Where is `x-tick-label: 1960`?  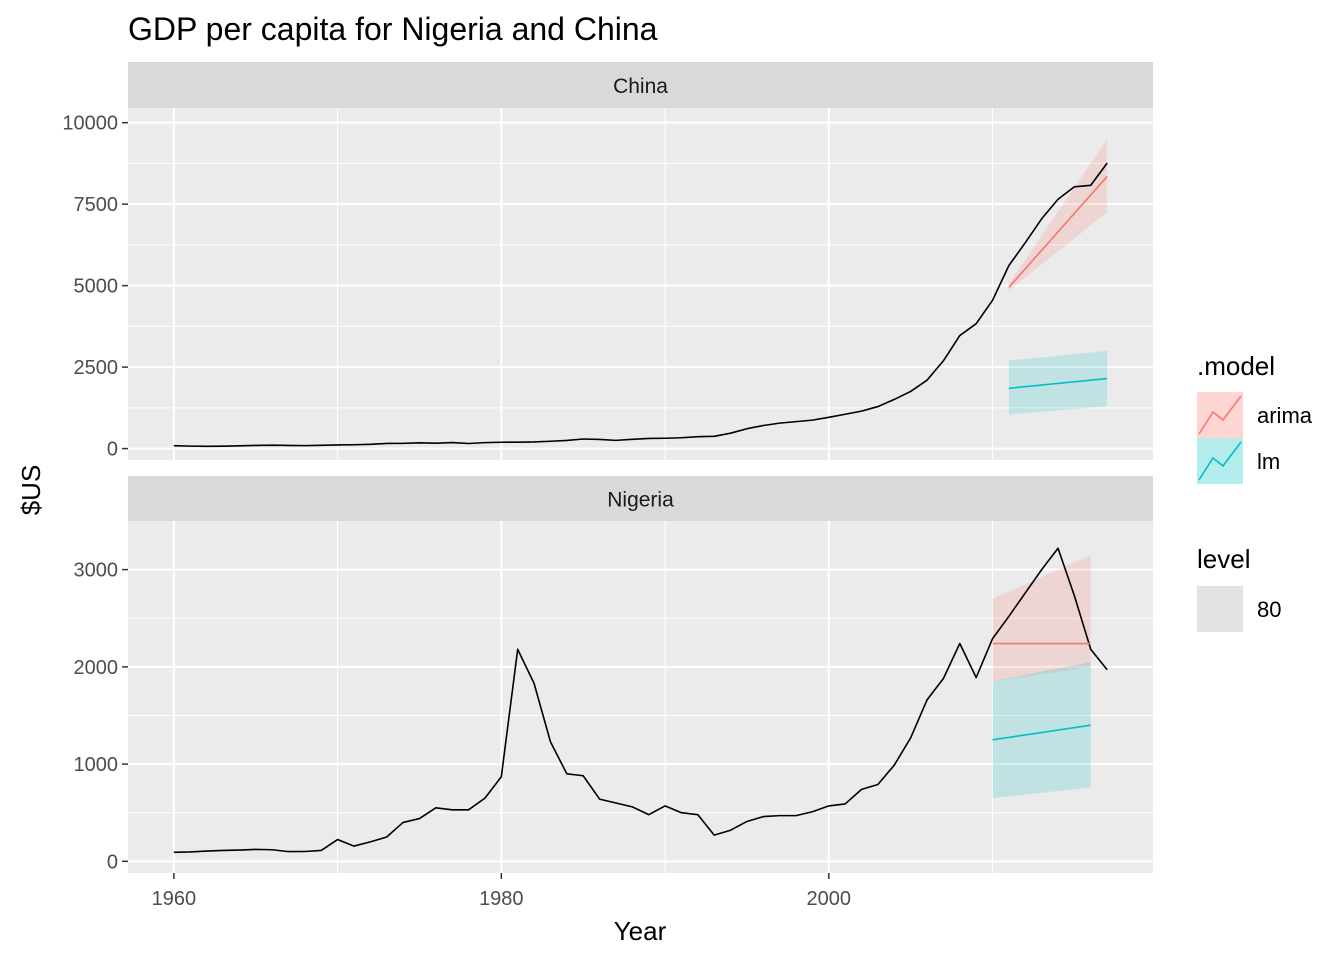 x-tick-label: 1960 is located at coordinates (174, 899).